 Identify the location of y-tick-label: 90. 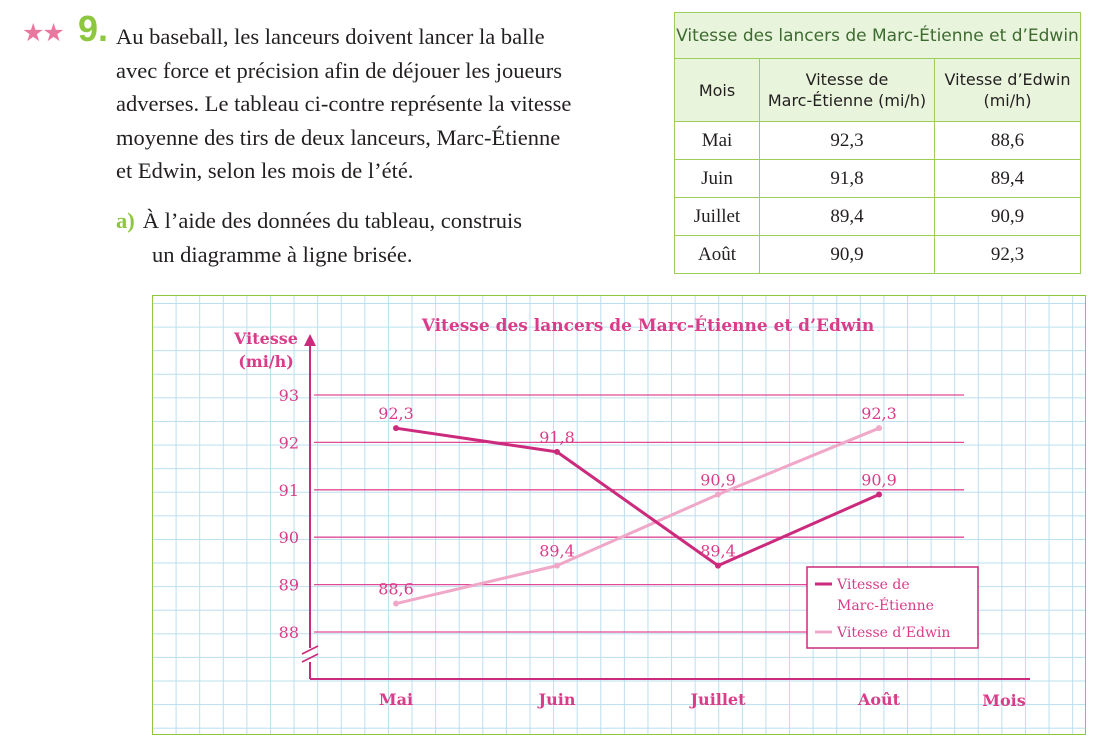
(289, 537).